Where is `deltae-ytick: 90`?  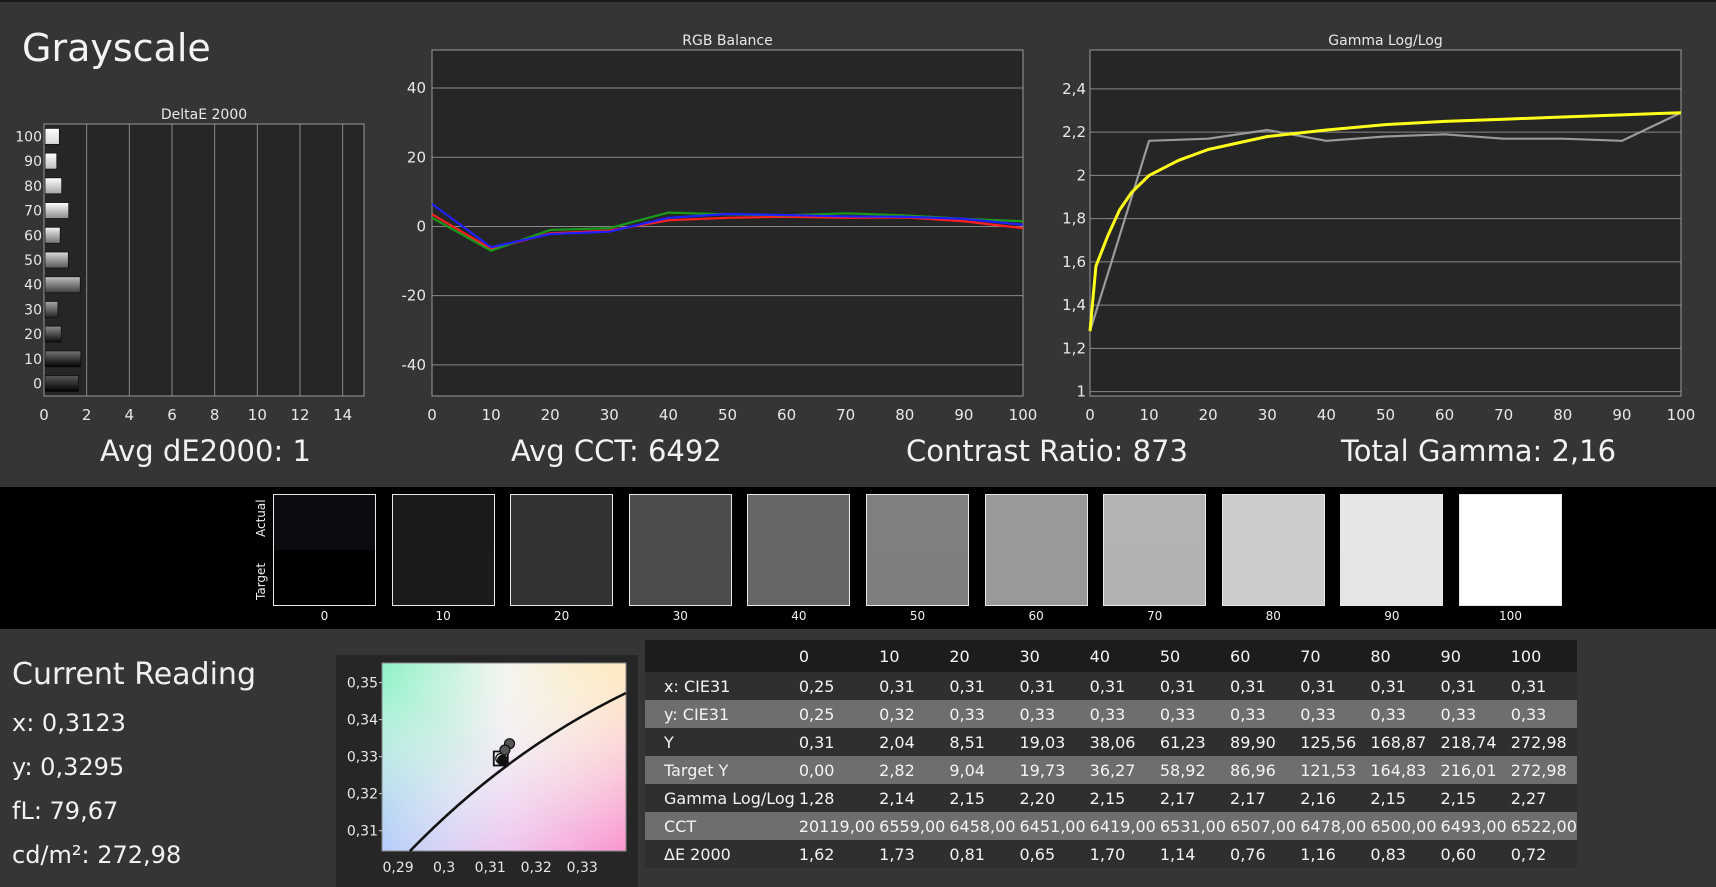 deltae-ytick: 90 is located at coordinates (33, 162).